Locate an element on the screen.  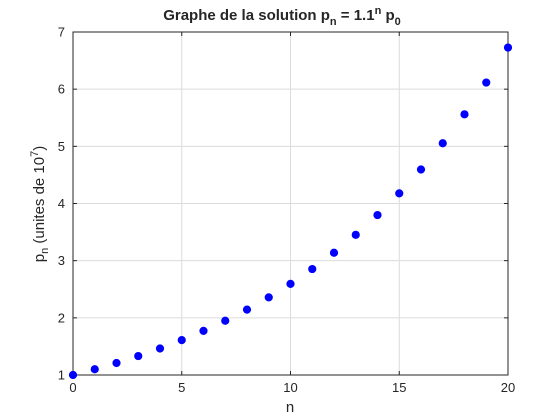
y-tick-label: 7 is located at coordinates (61, 32).